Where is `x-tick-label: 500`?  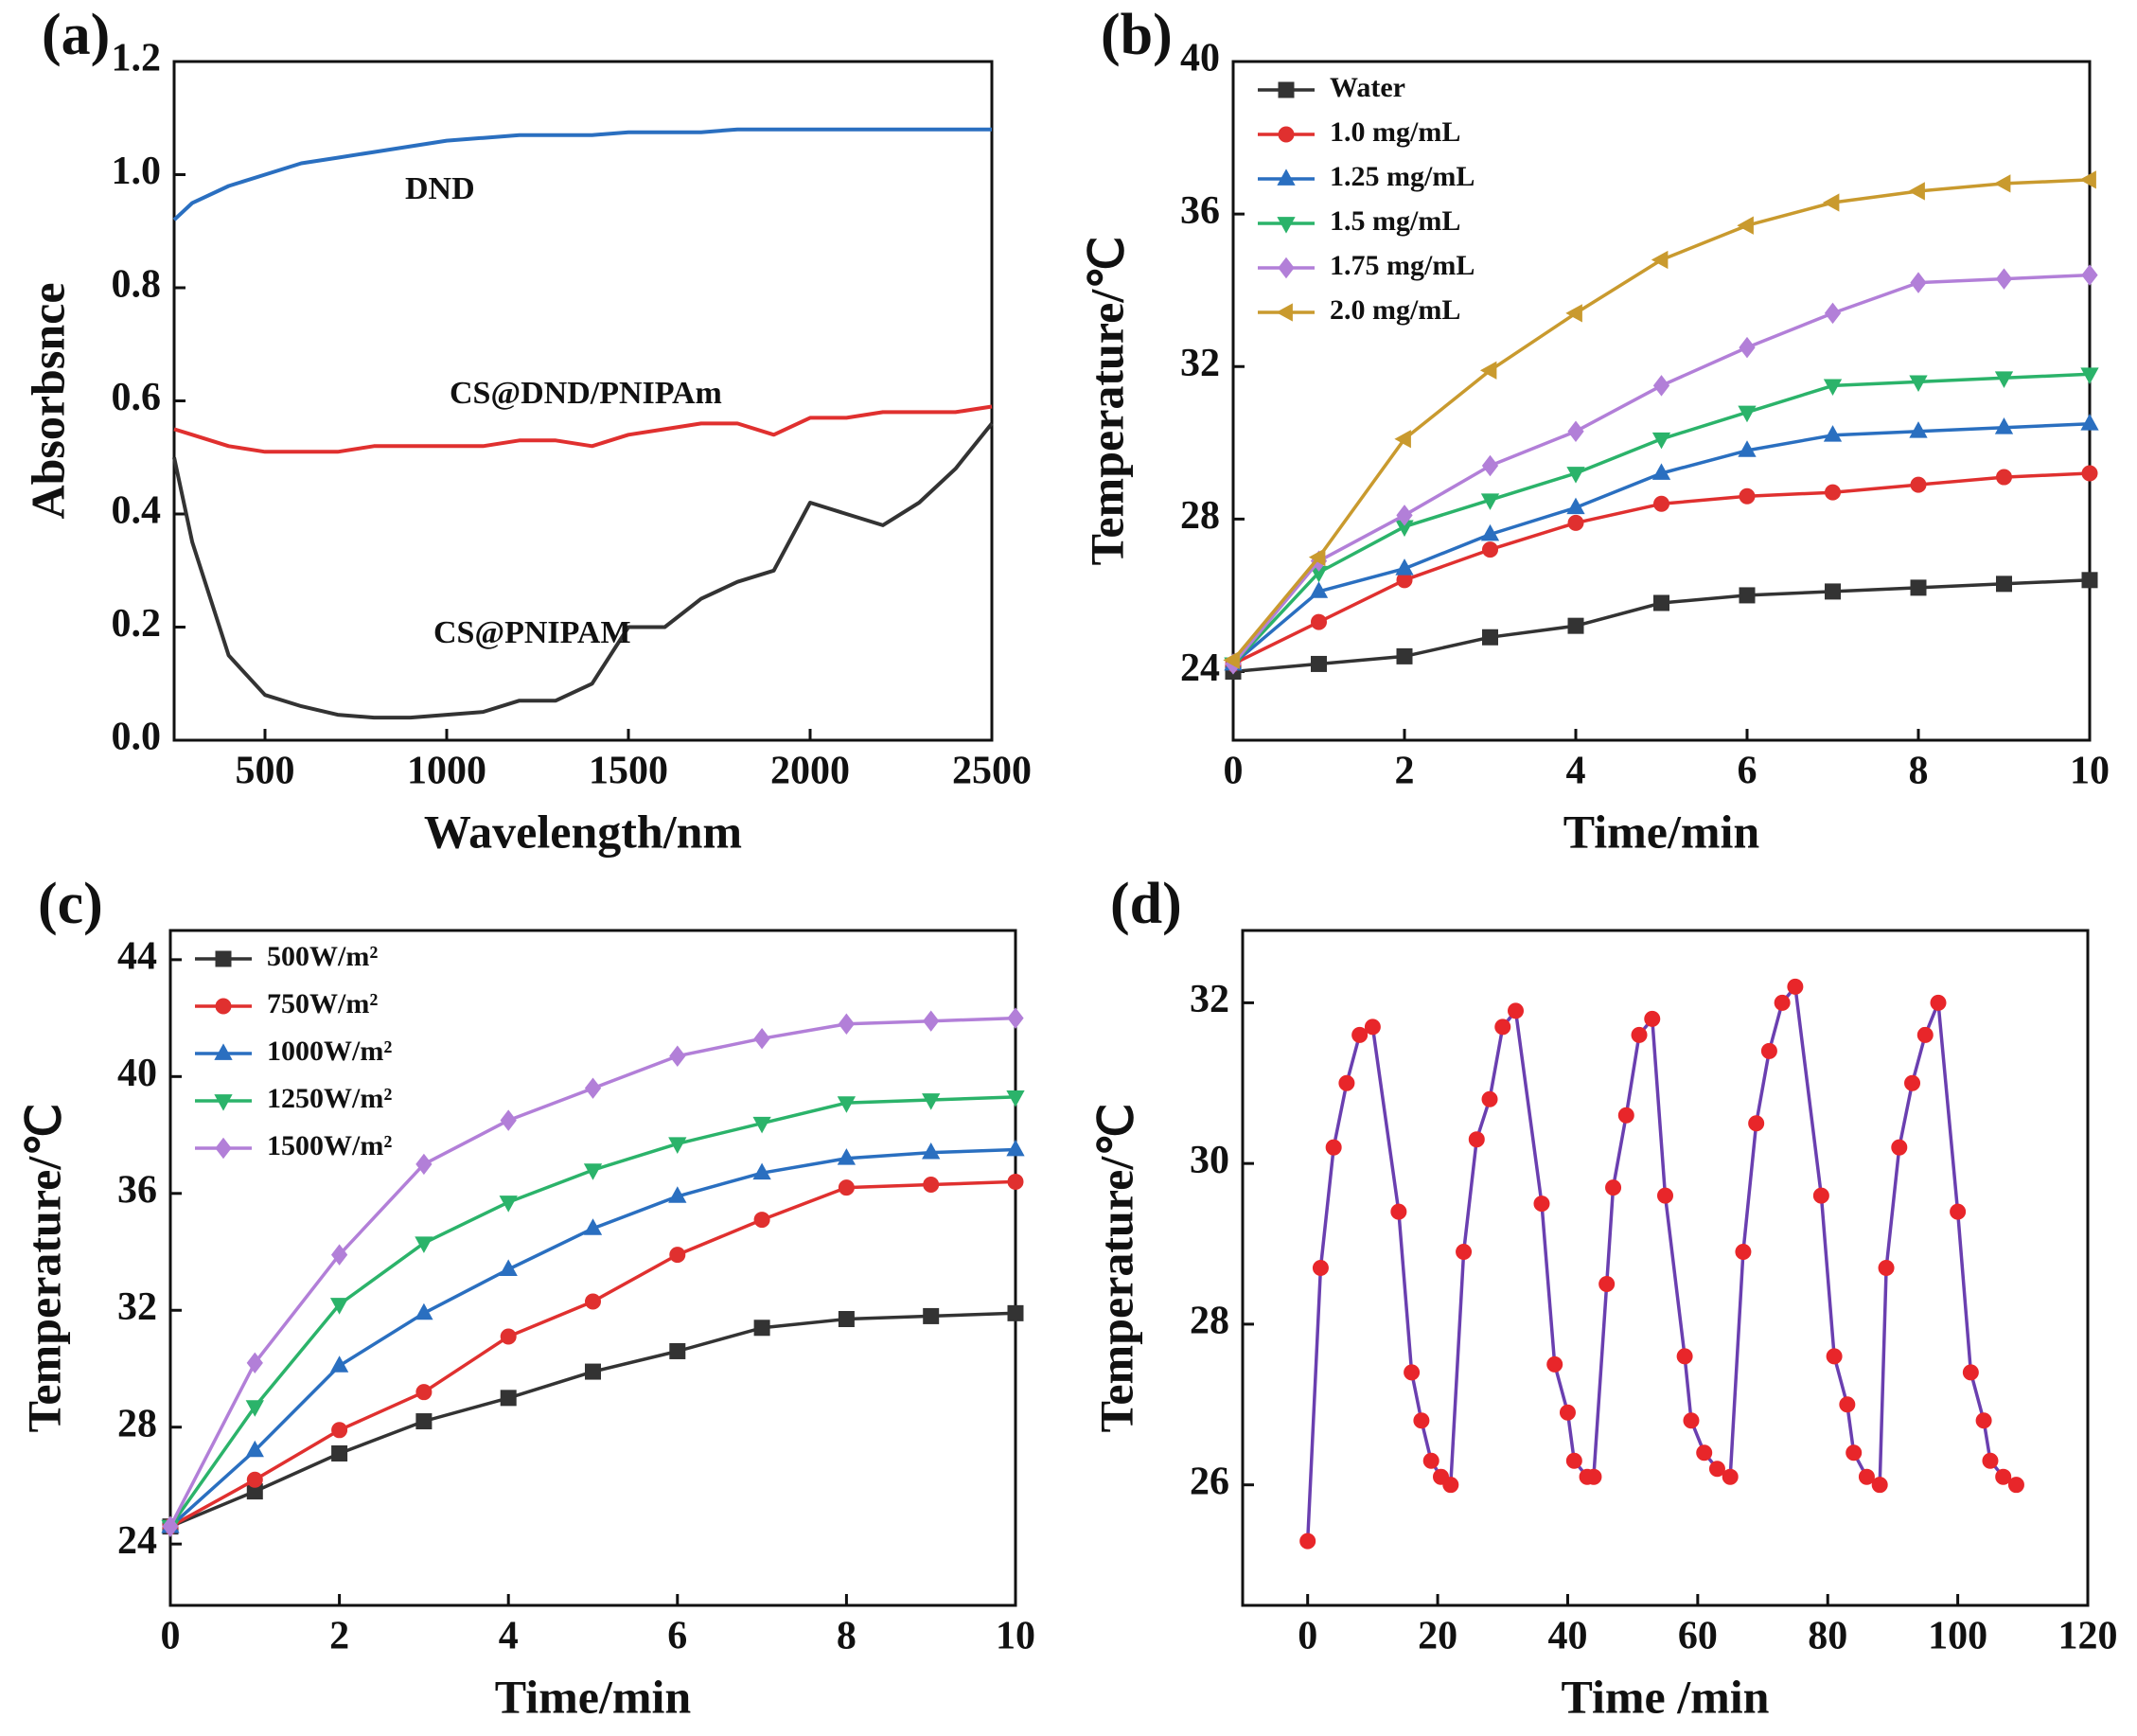
x-tick-label: 500 is located at coordinates (265, 771).